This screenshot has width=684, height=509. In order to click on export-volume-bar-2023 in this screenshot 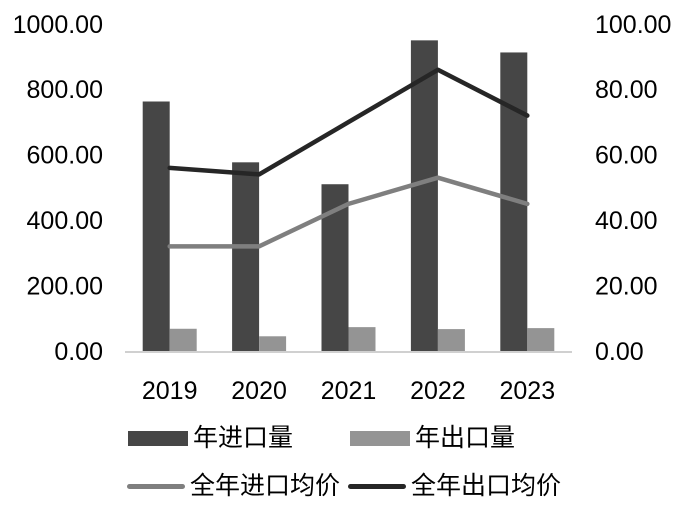, I will do `click(541, 339)`.